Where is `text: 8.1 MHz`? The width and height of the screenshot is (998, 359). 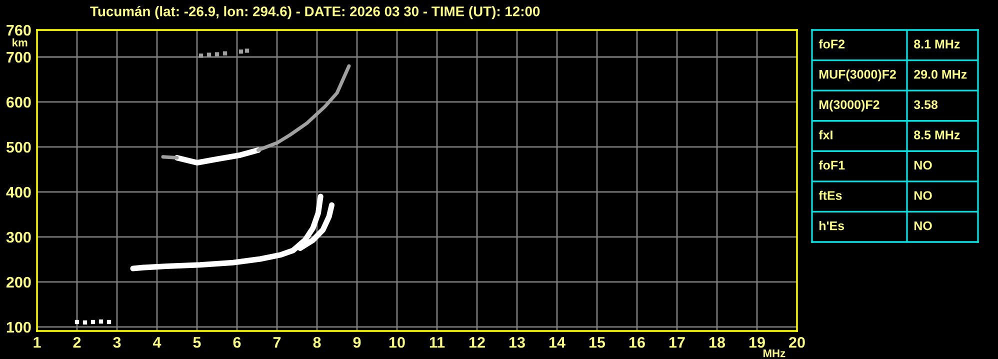 text: 8.1 MHz is located at coordinates (937, 44).